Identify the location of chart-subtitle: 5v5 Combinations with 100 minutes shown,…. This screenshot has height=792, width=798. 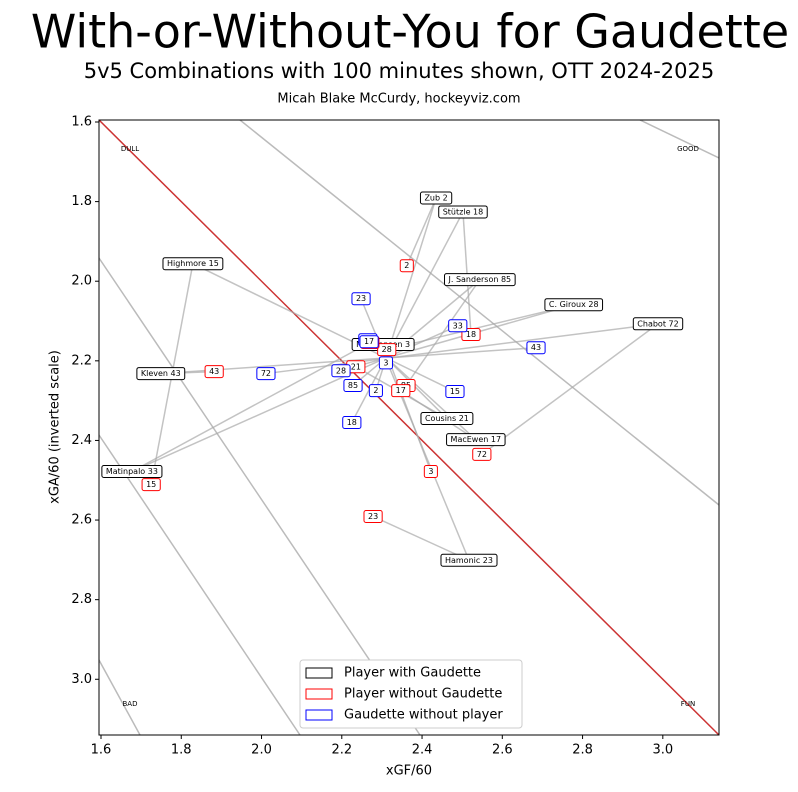
(399, 71).